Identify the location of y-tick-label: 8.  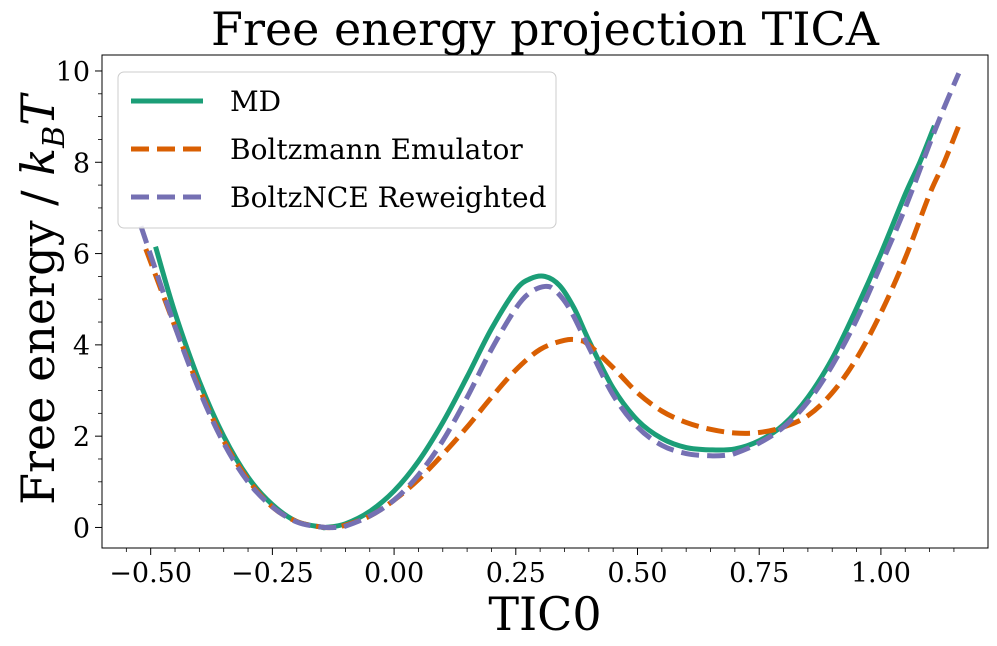
(81, 163).